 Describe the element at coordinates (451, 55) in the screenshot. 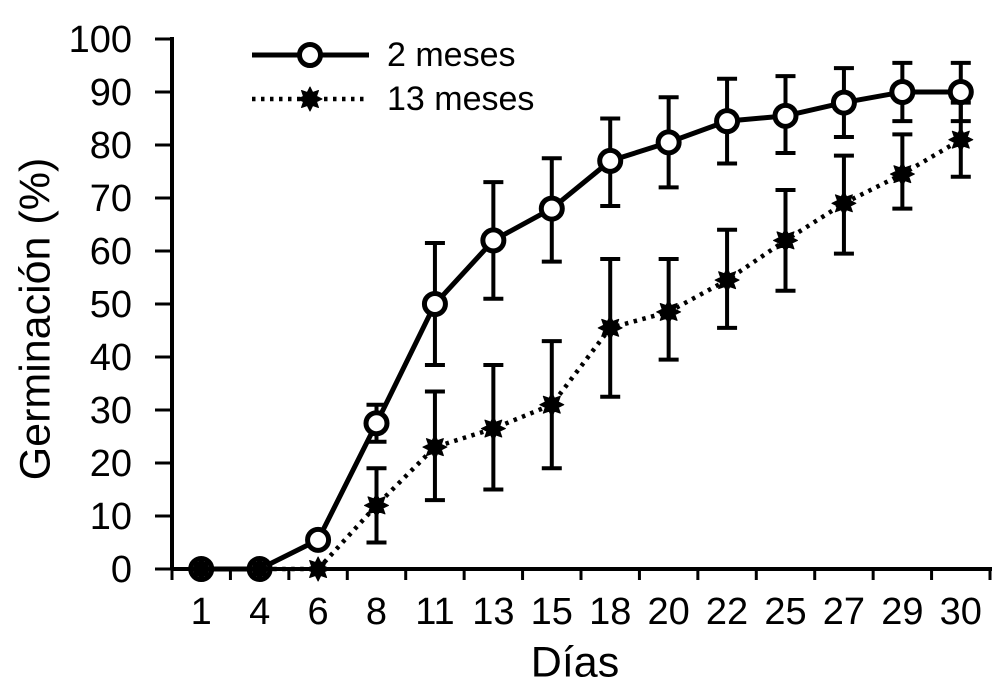

I see `legend-label: 2 meses` at that location.